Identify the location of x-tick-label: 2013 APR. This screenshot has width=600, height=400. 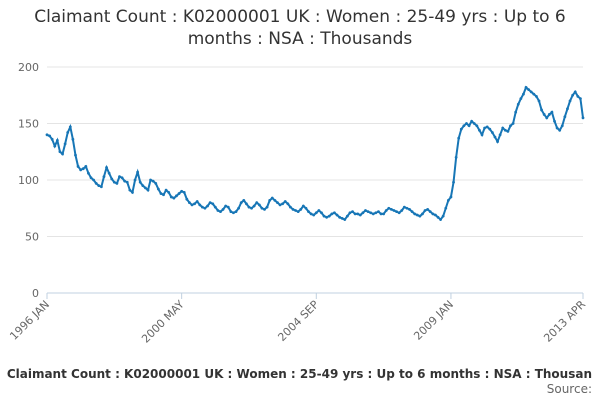
(564, 321).